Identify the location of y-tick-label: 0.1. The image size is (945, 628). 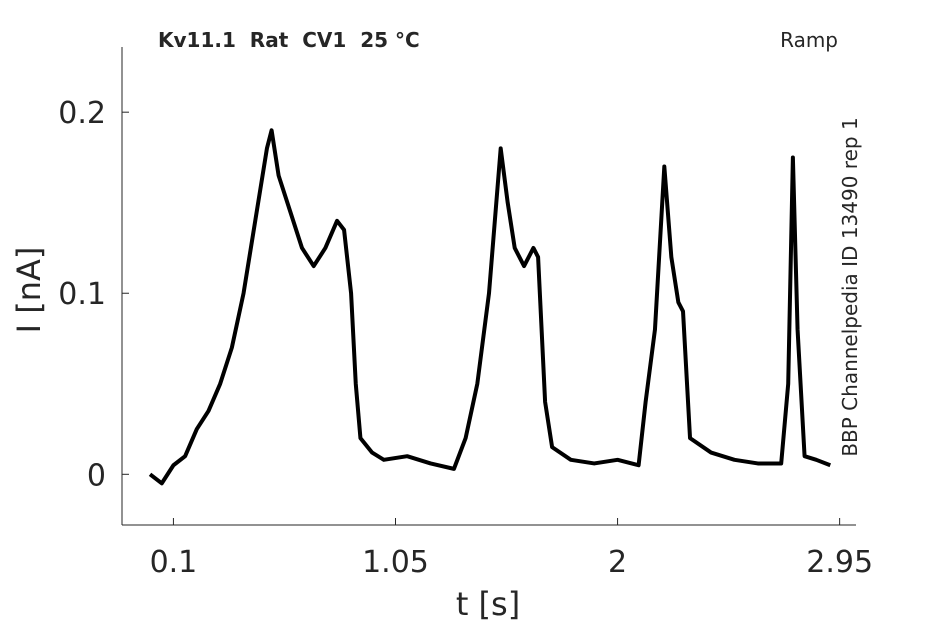
(82, 294).